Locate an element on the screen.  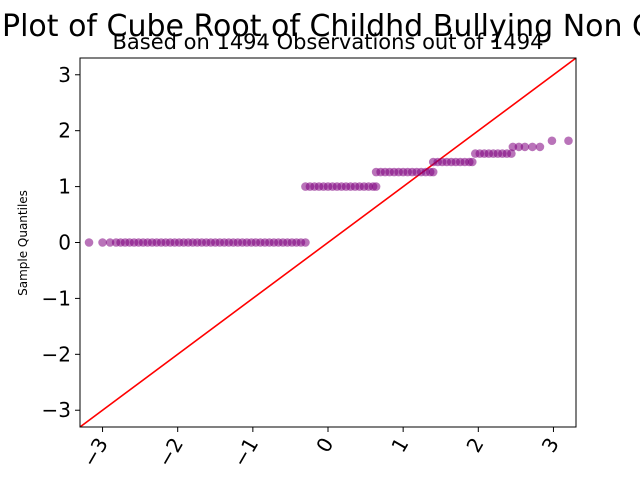
x-tick-label: −1 is located at coordinates (246, 453).